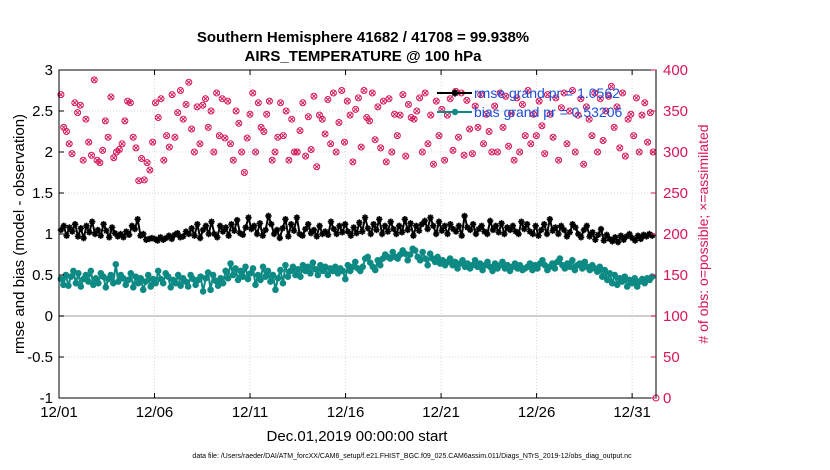 This screenshot has width=830, height=470. Describe the element at coordinates (42, 275) in the screenshot. I see `y-tick-label: 0.5` at that location.